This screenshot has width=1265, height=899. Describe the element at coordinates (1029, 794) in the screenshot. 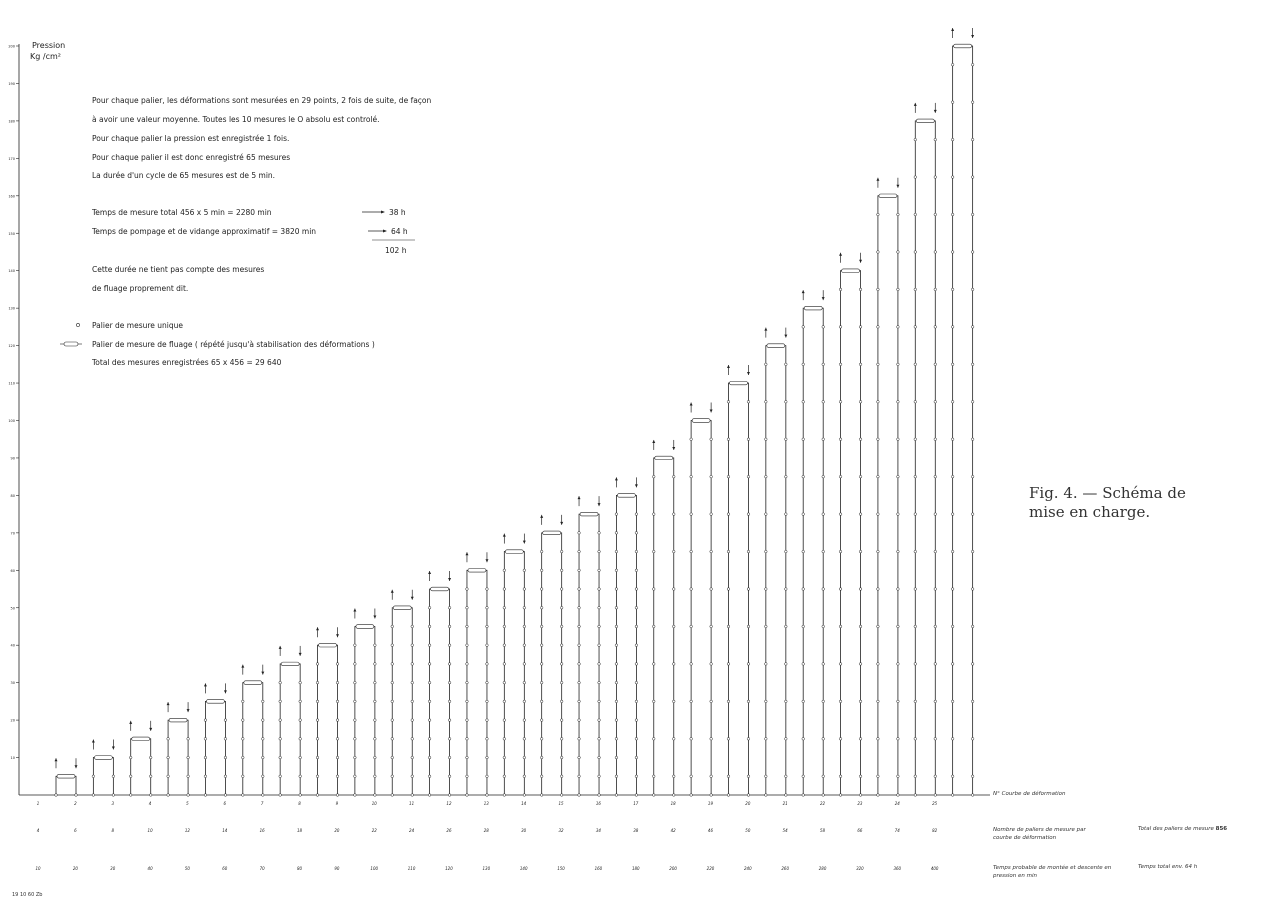

I see `row-label-curve: N° Courbe de déformation` at that location.